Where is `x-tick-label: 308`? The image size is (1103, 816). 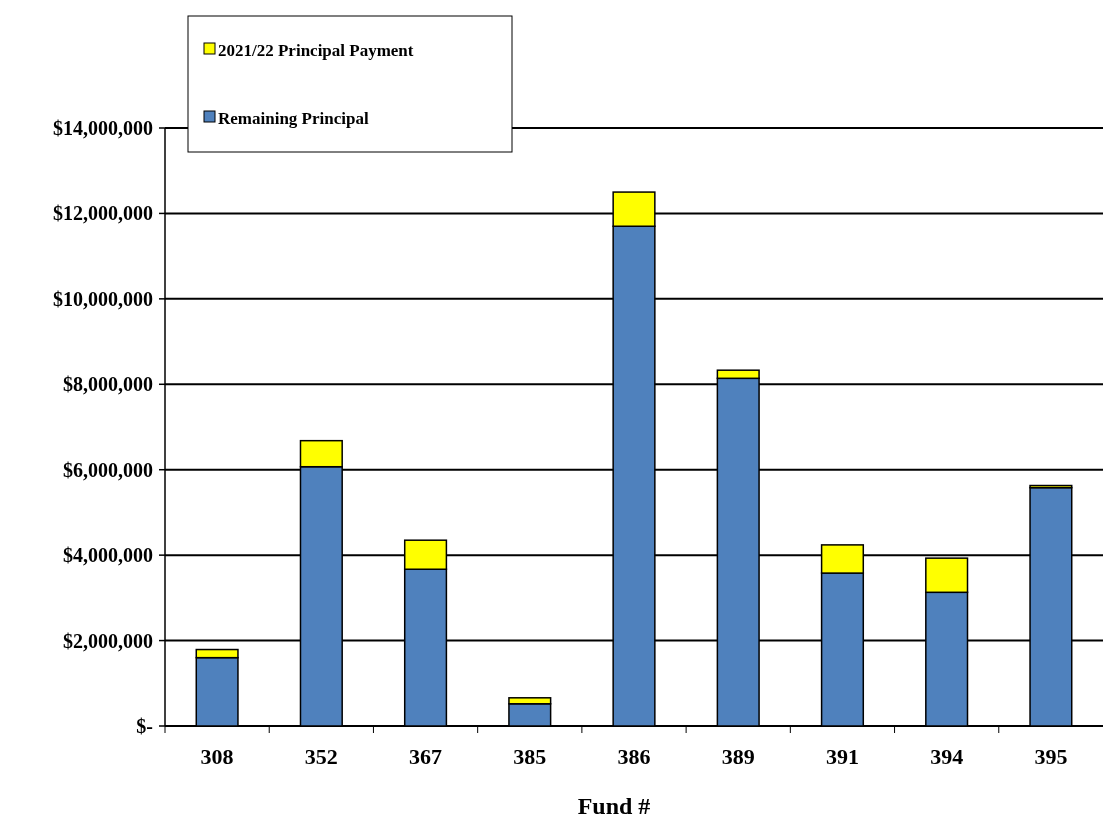
x-tick-label: 308 is located at coordinates (217, 756).